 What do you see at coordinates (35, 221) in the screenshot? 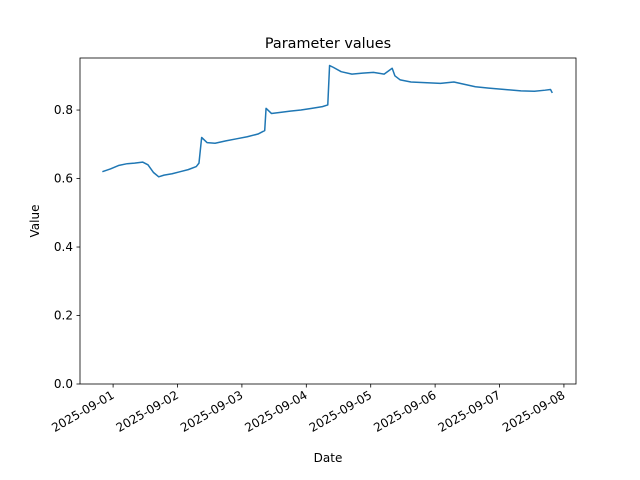
I see `y-axis-label: Value` at bounding box center [35, 221].